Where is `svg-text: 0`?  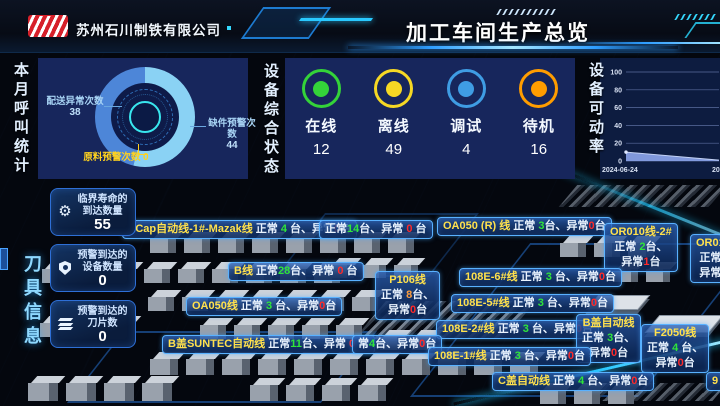 svg-text: 0 is located at coordinates (620, 162).